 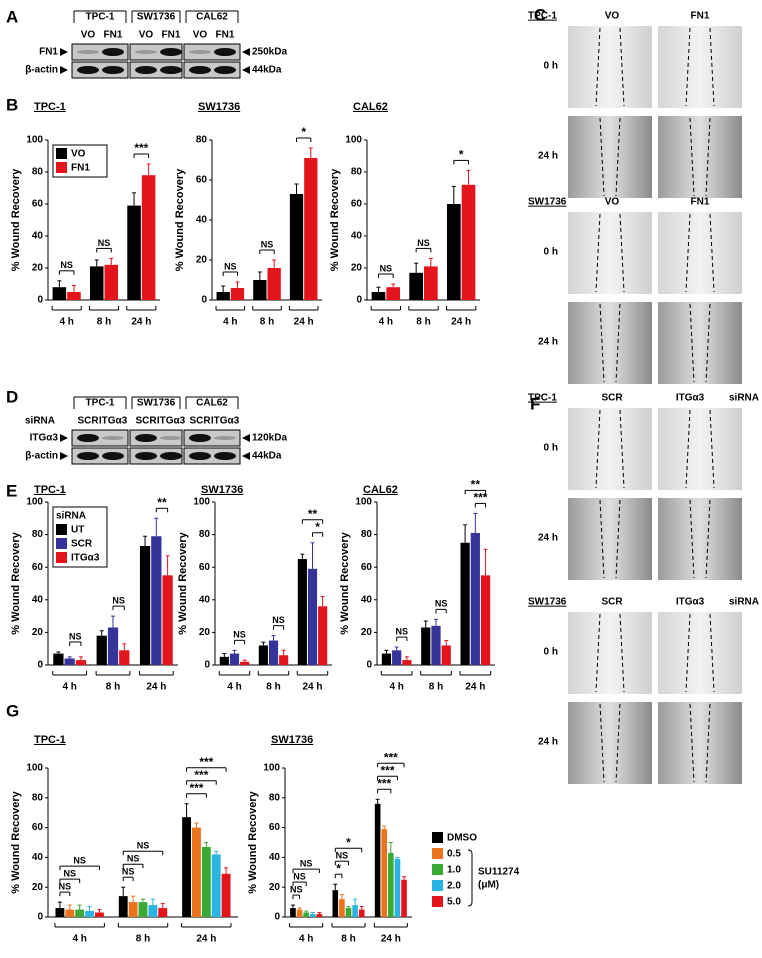 I want to click on column-label: ITGα3, so click(x=690, y=398).